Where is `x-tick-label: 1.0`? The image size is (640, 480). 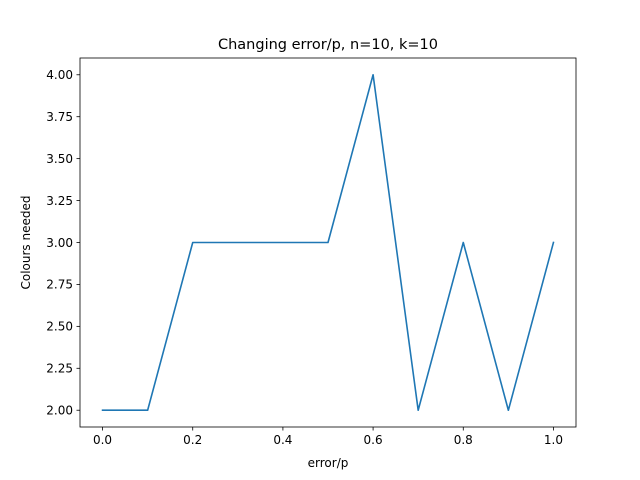 x-tick-label: 1.0 is located at coordinates (553, 440).